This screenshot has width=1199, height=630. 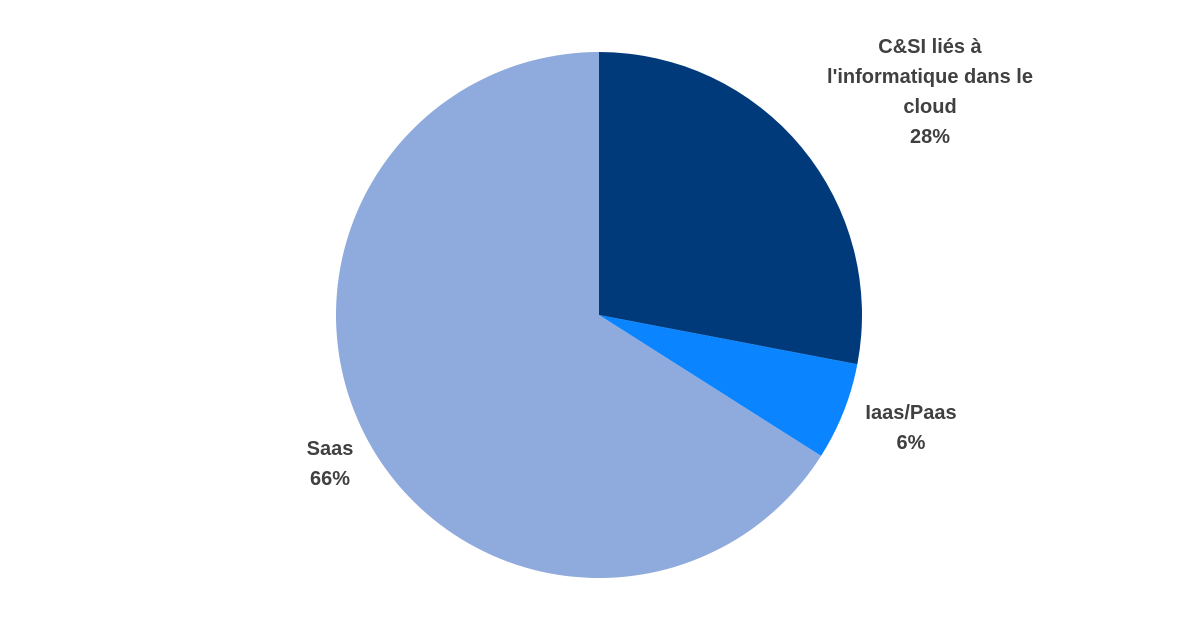 I want to click on slice-label-iaas-paas-line-1: Iaas/Paas, so click(x=911, y=413).